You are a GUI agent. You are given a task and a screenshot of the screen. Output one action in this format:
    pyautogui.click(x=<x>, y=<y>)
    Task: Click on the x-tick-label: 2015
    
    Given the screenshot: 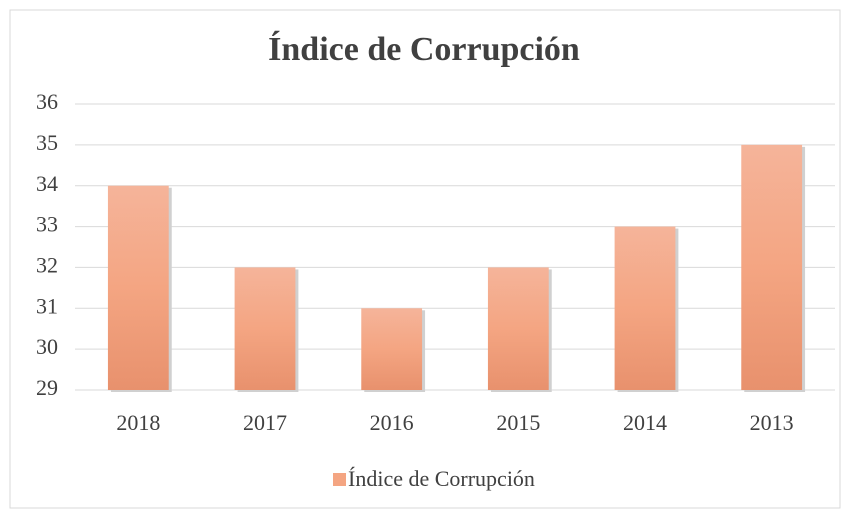 What is the action you would take?
    pyautogui.click(x=518, y=422)
    